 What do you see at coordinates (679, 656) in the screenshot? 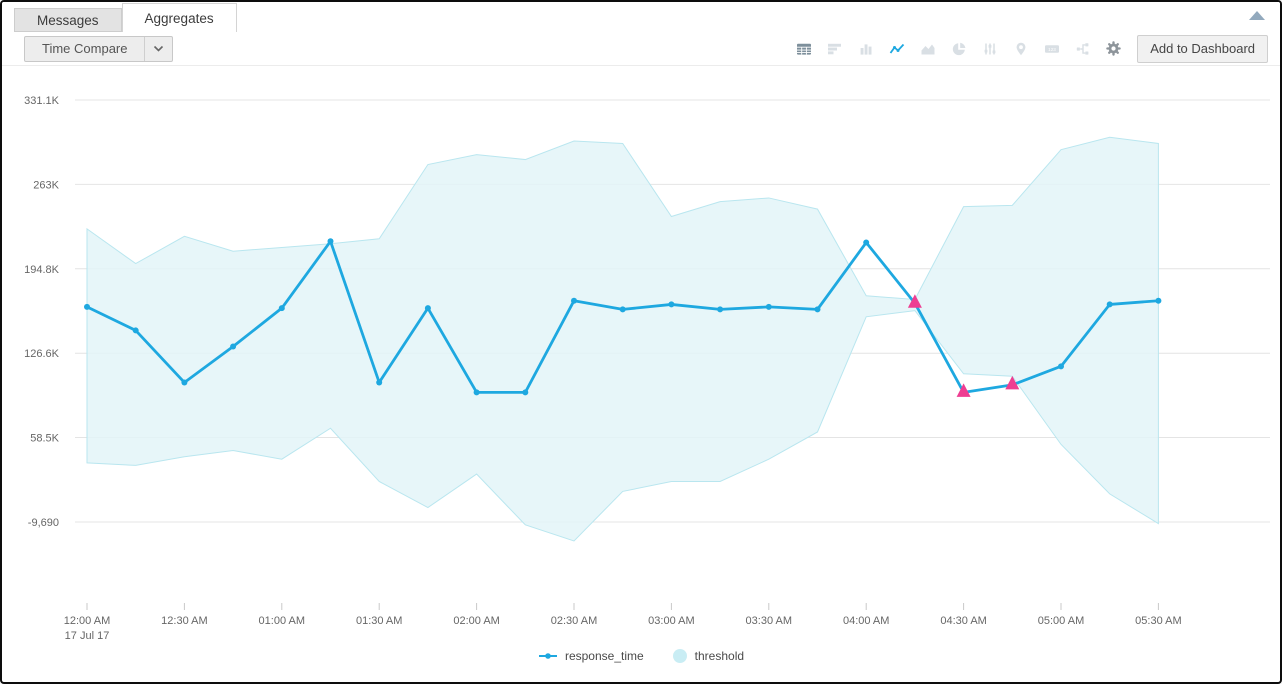
I see `threshold-legend-marker` at bounding box center [679, 656].